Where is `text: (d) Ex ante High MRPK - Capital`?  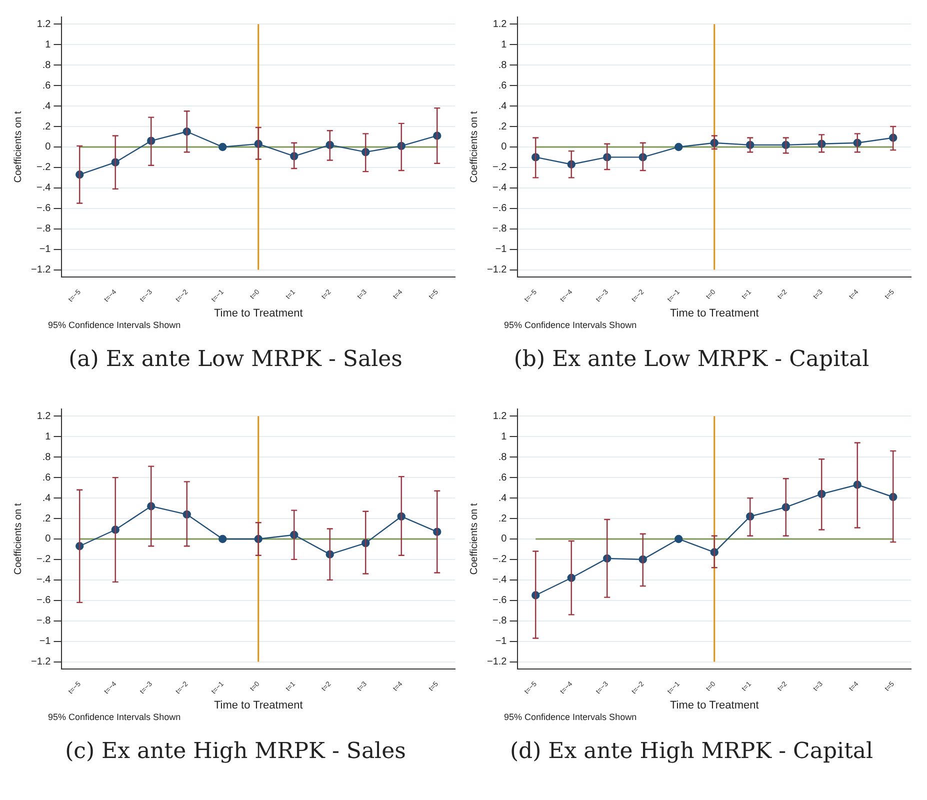 text: (d) Ex ante High MRPK - Capital is located at coordinates (691, 751).